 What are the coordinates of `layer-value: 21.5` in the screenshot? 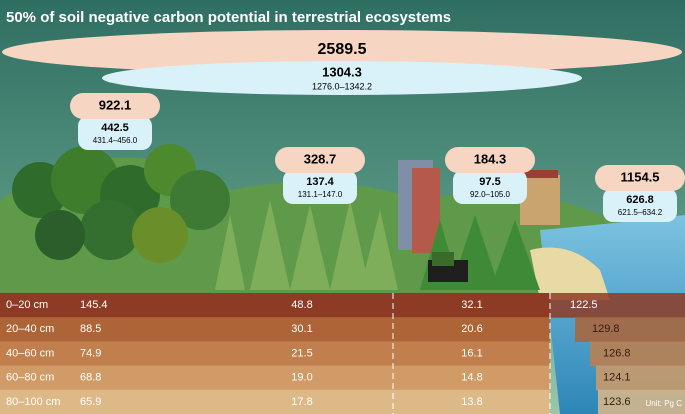 It's located at (301, 353).